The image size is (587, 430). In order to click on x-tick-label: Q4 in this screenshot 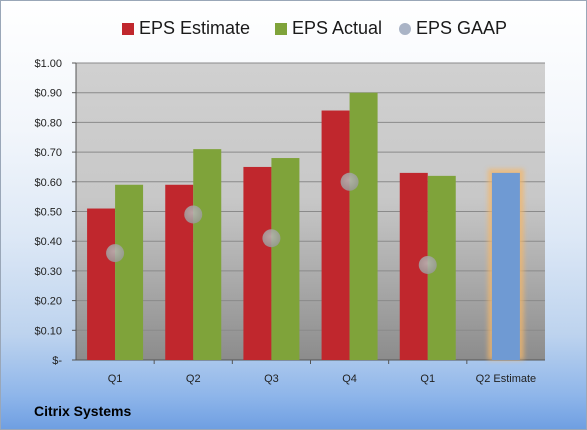, I will do `click(349, 379)`.